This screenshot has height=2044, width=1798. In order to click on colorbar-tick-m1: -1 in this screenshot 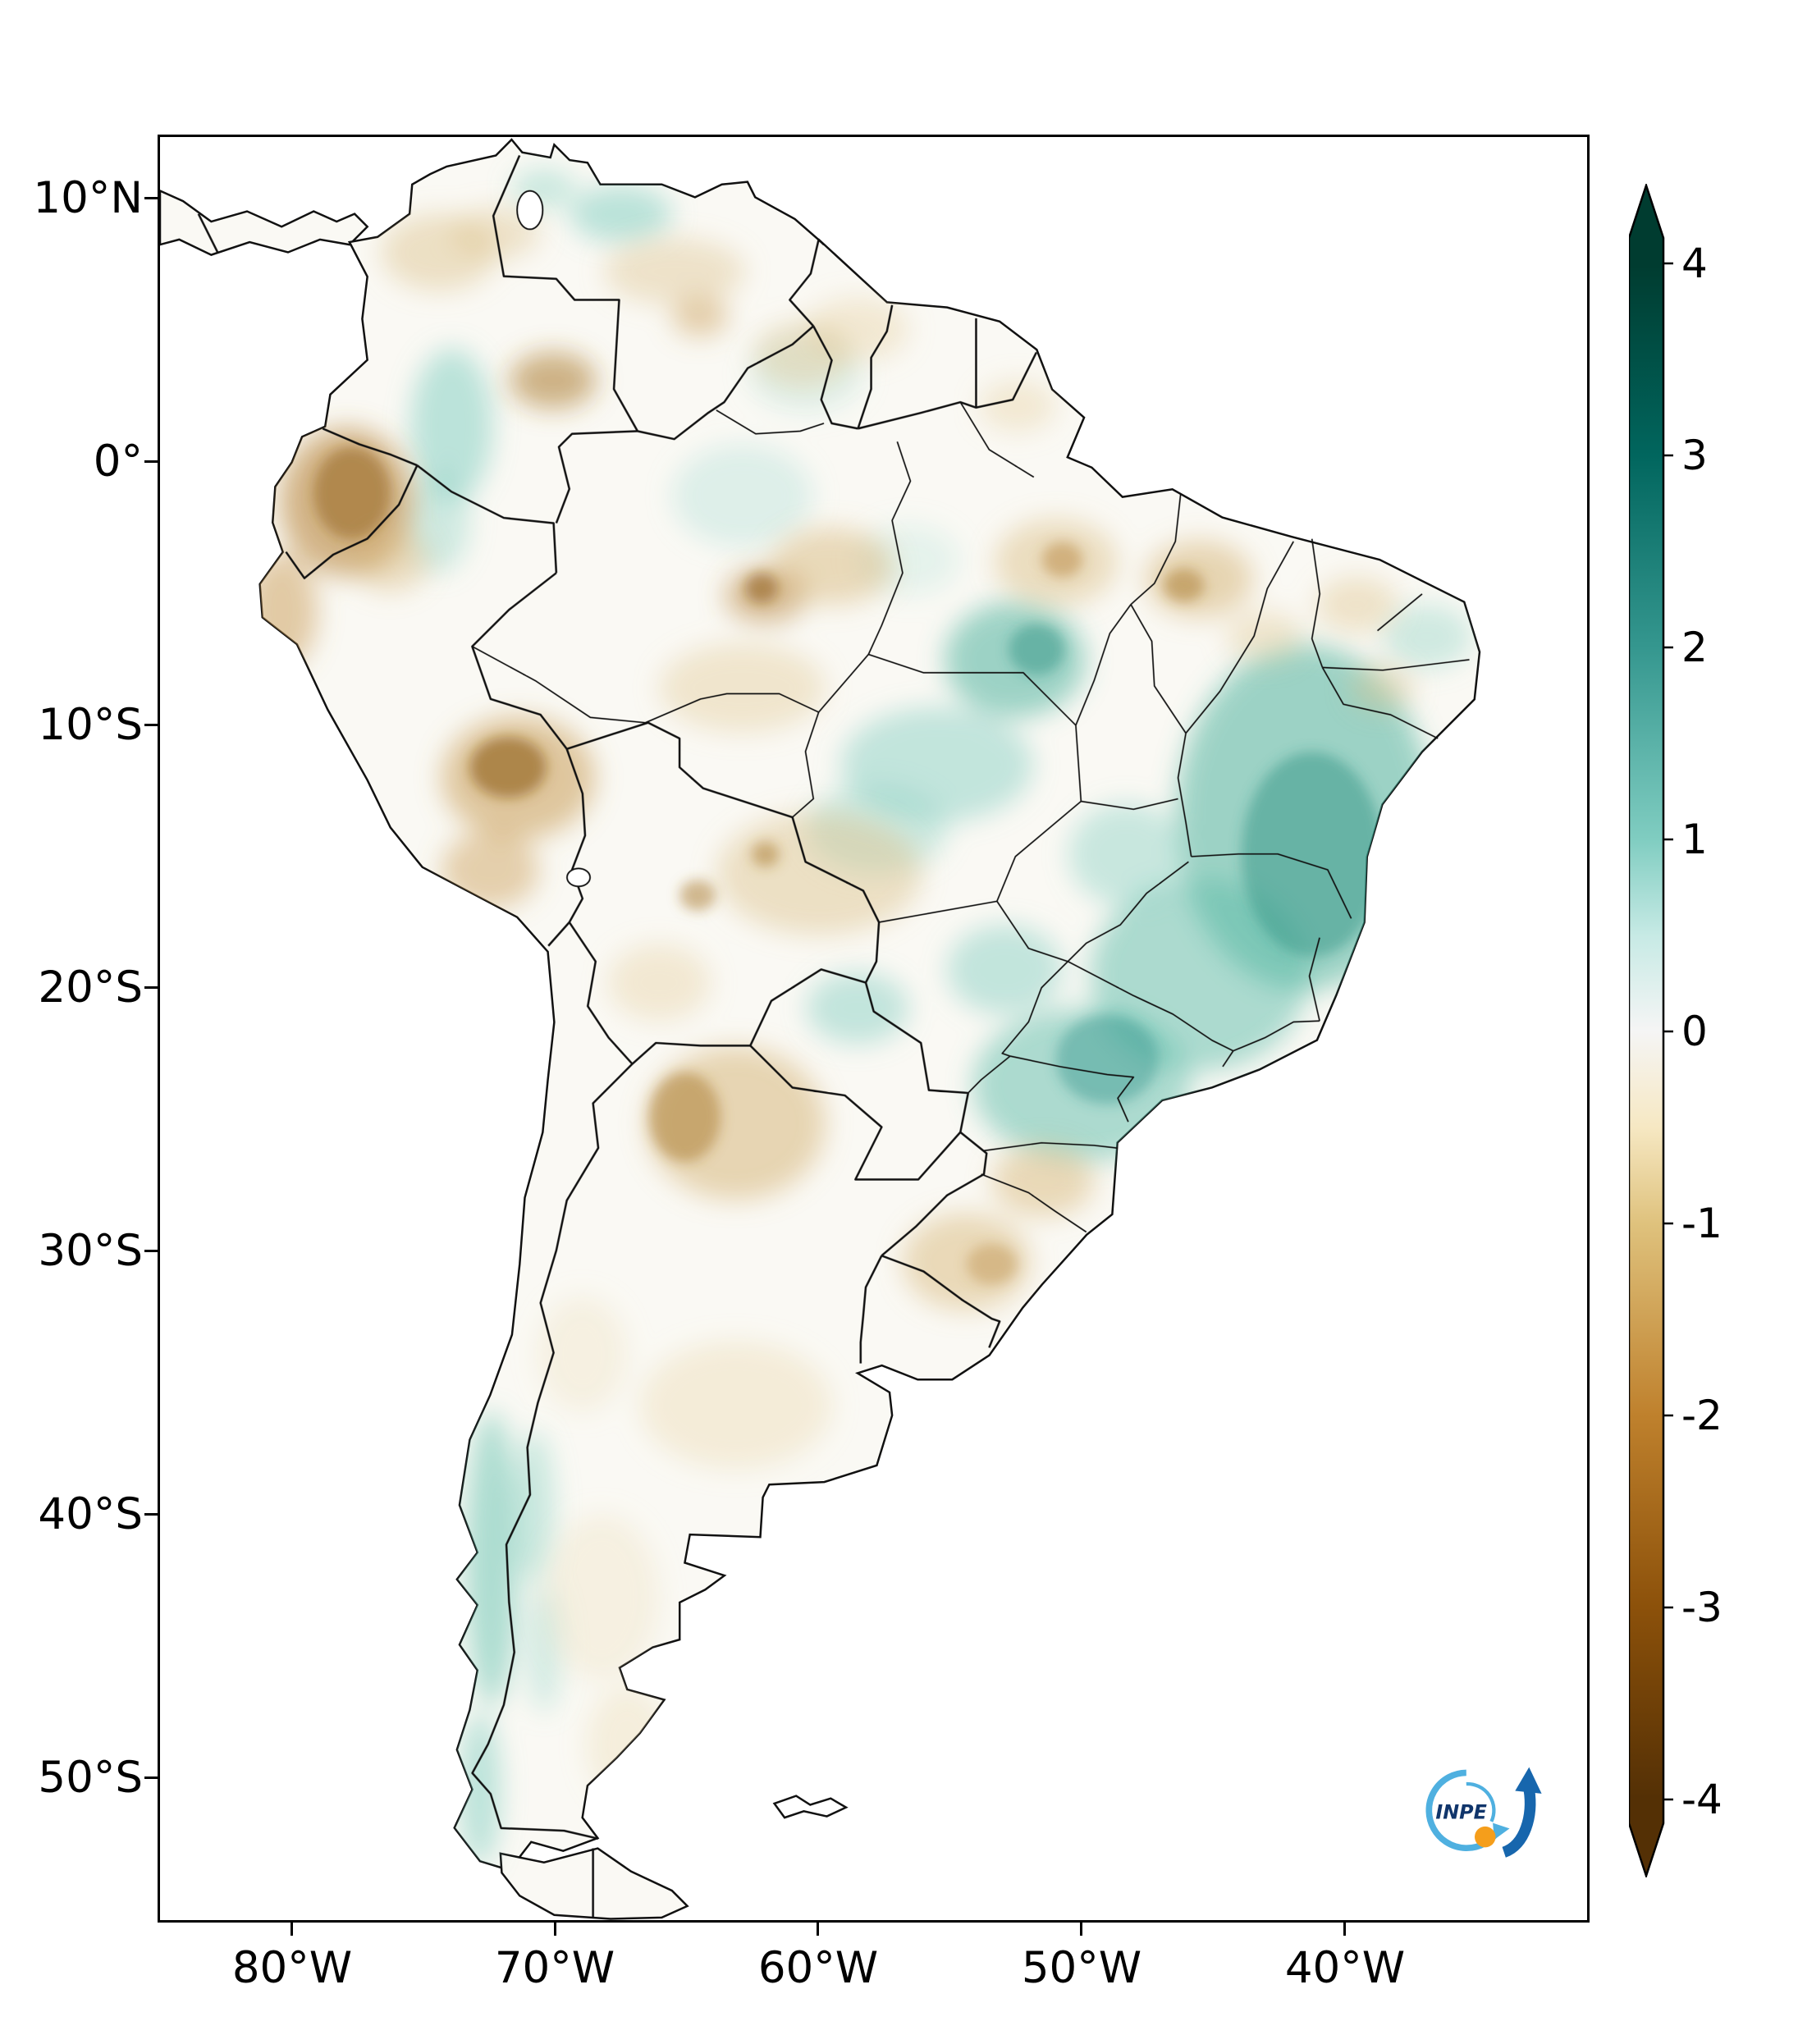, I will do `click(1702, 1223)`.